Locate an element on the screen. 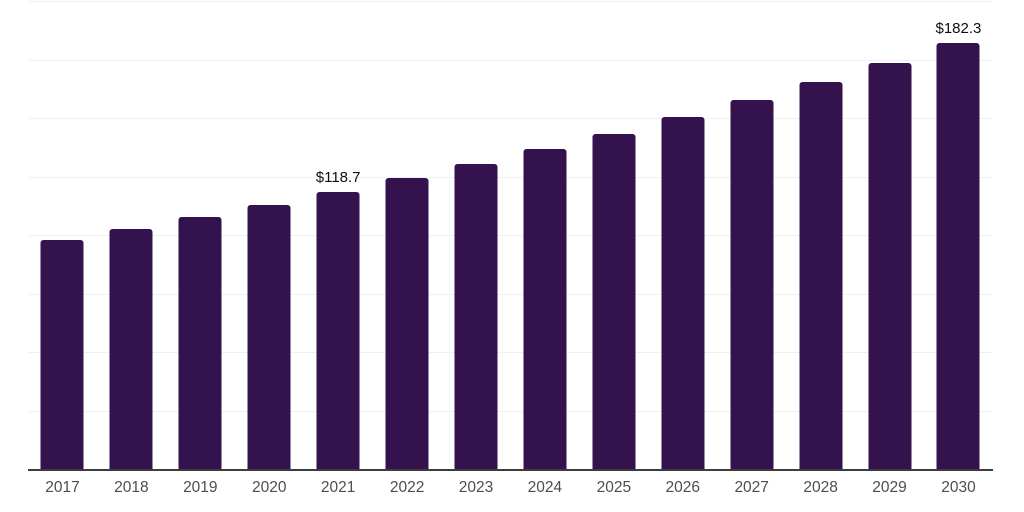 The width and height of the screenshot is (1024, 512). bar-cell-2019 is located at coordinates (200, 235).